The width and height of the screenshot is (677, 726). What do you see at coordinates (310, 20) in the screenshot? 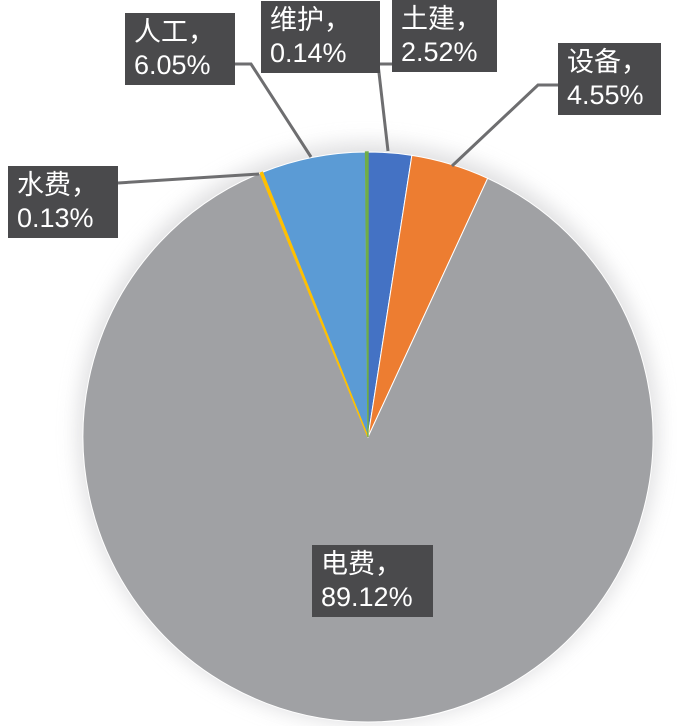
I see `callout-weihu-category: 维护，` at bounding box center [310, 20].